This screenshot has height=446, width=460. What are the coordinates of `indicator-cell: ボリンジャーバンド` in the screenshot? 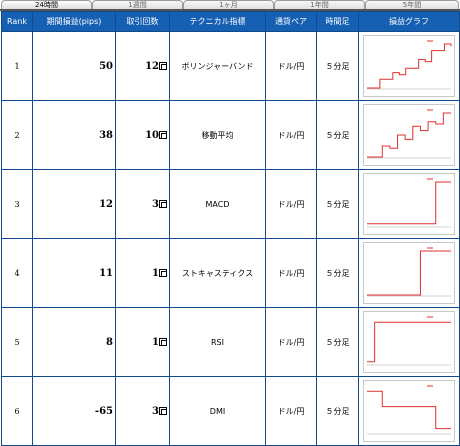 It's located at (217, 66).